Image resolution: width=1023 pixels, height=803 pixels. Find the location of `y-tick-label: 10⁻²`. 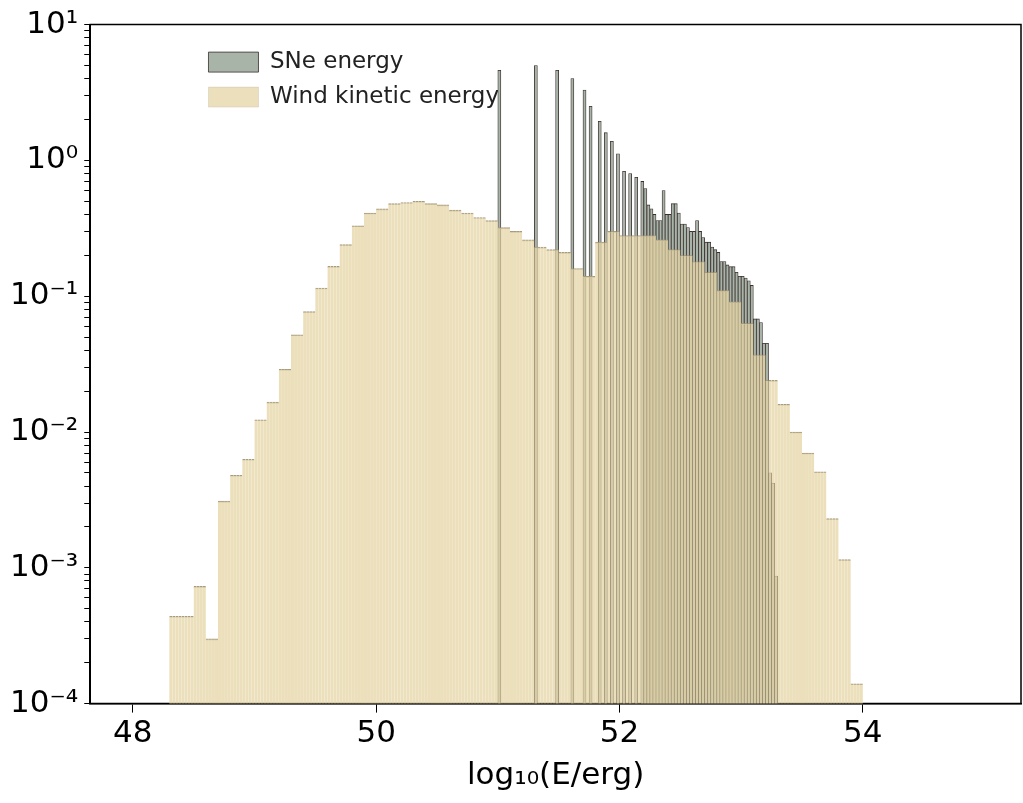

y-tick-label: 10⁻² is located at coordinates (44, 429).